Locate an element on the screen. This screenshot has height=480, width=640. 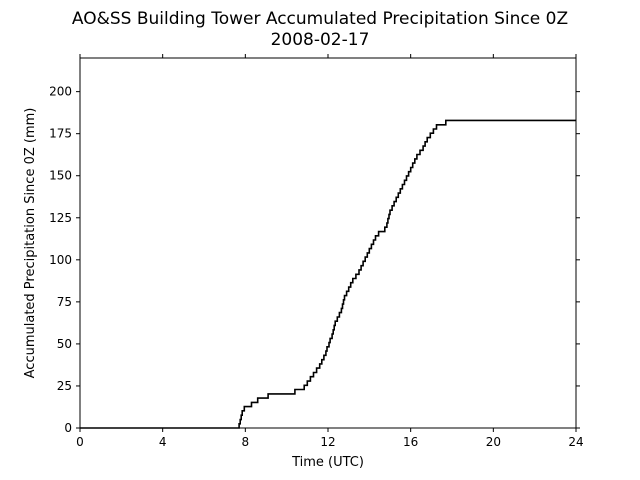
y-tick-label: 75 is located at coordinates (64, 302).